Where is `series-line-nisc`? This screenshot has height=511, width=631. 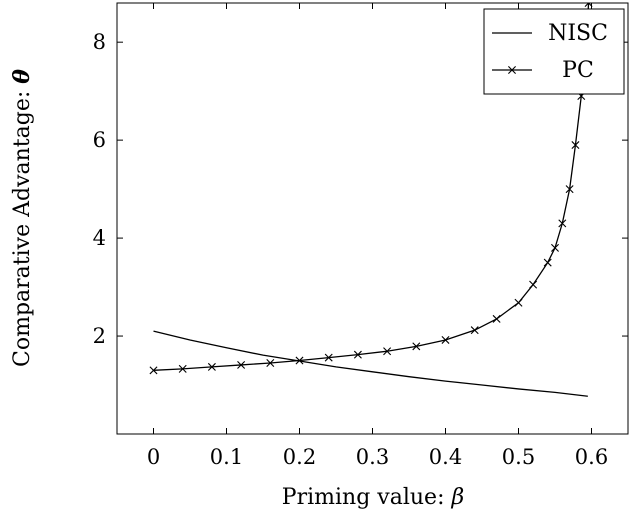 series-line-nisc is located at coordinates (370, 363).